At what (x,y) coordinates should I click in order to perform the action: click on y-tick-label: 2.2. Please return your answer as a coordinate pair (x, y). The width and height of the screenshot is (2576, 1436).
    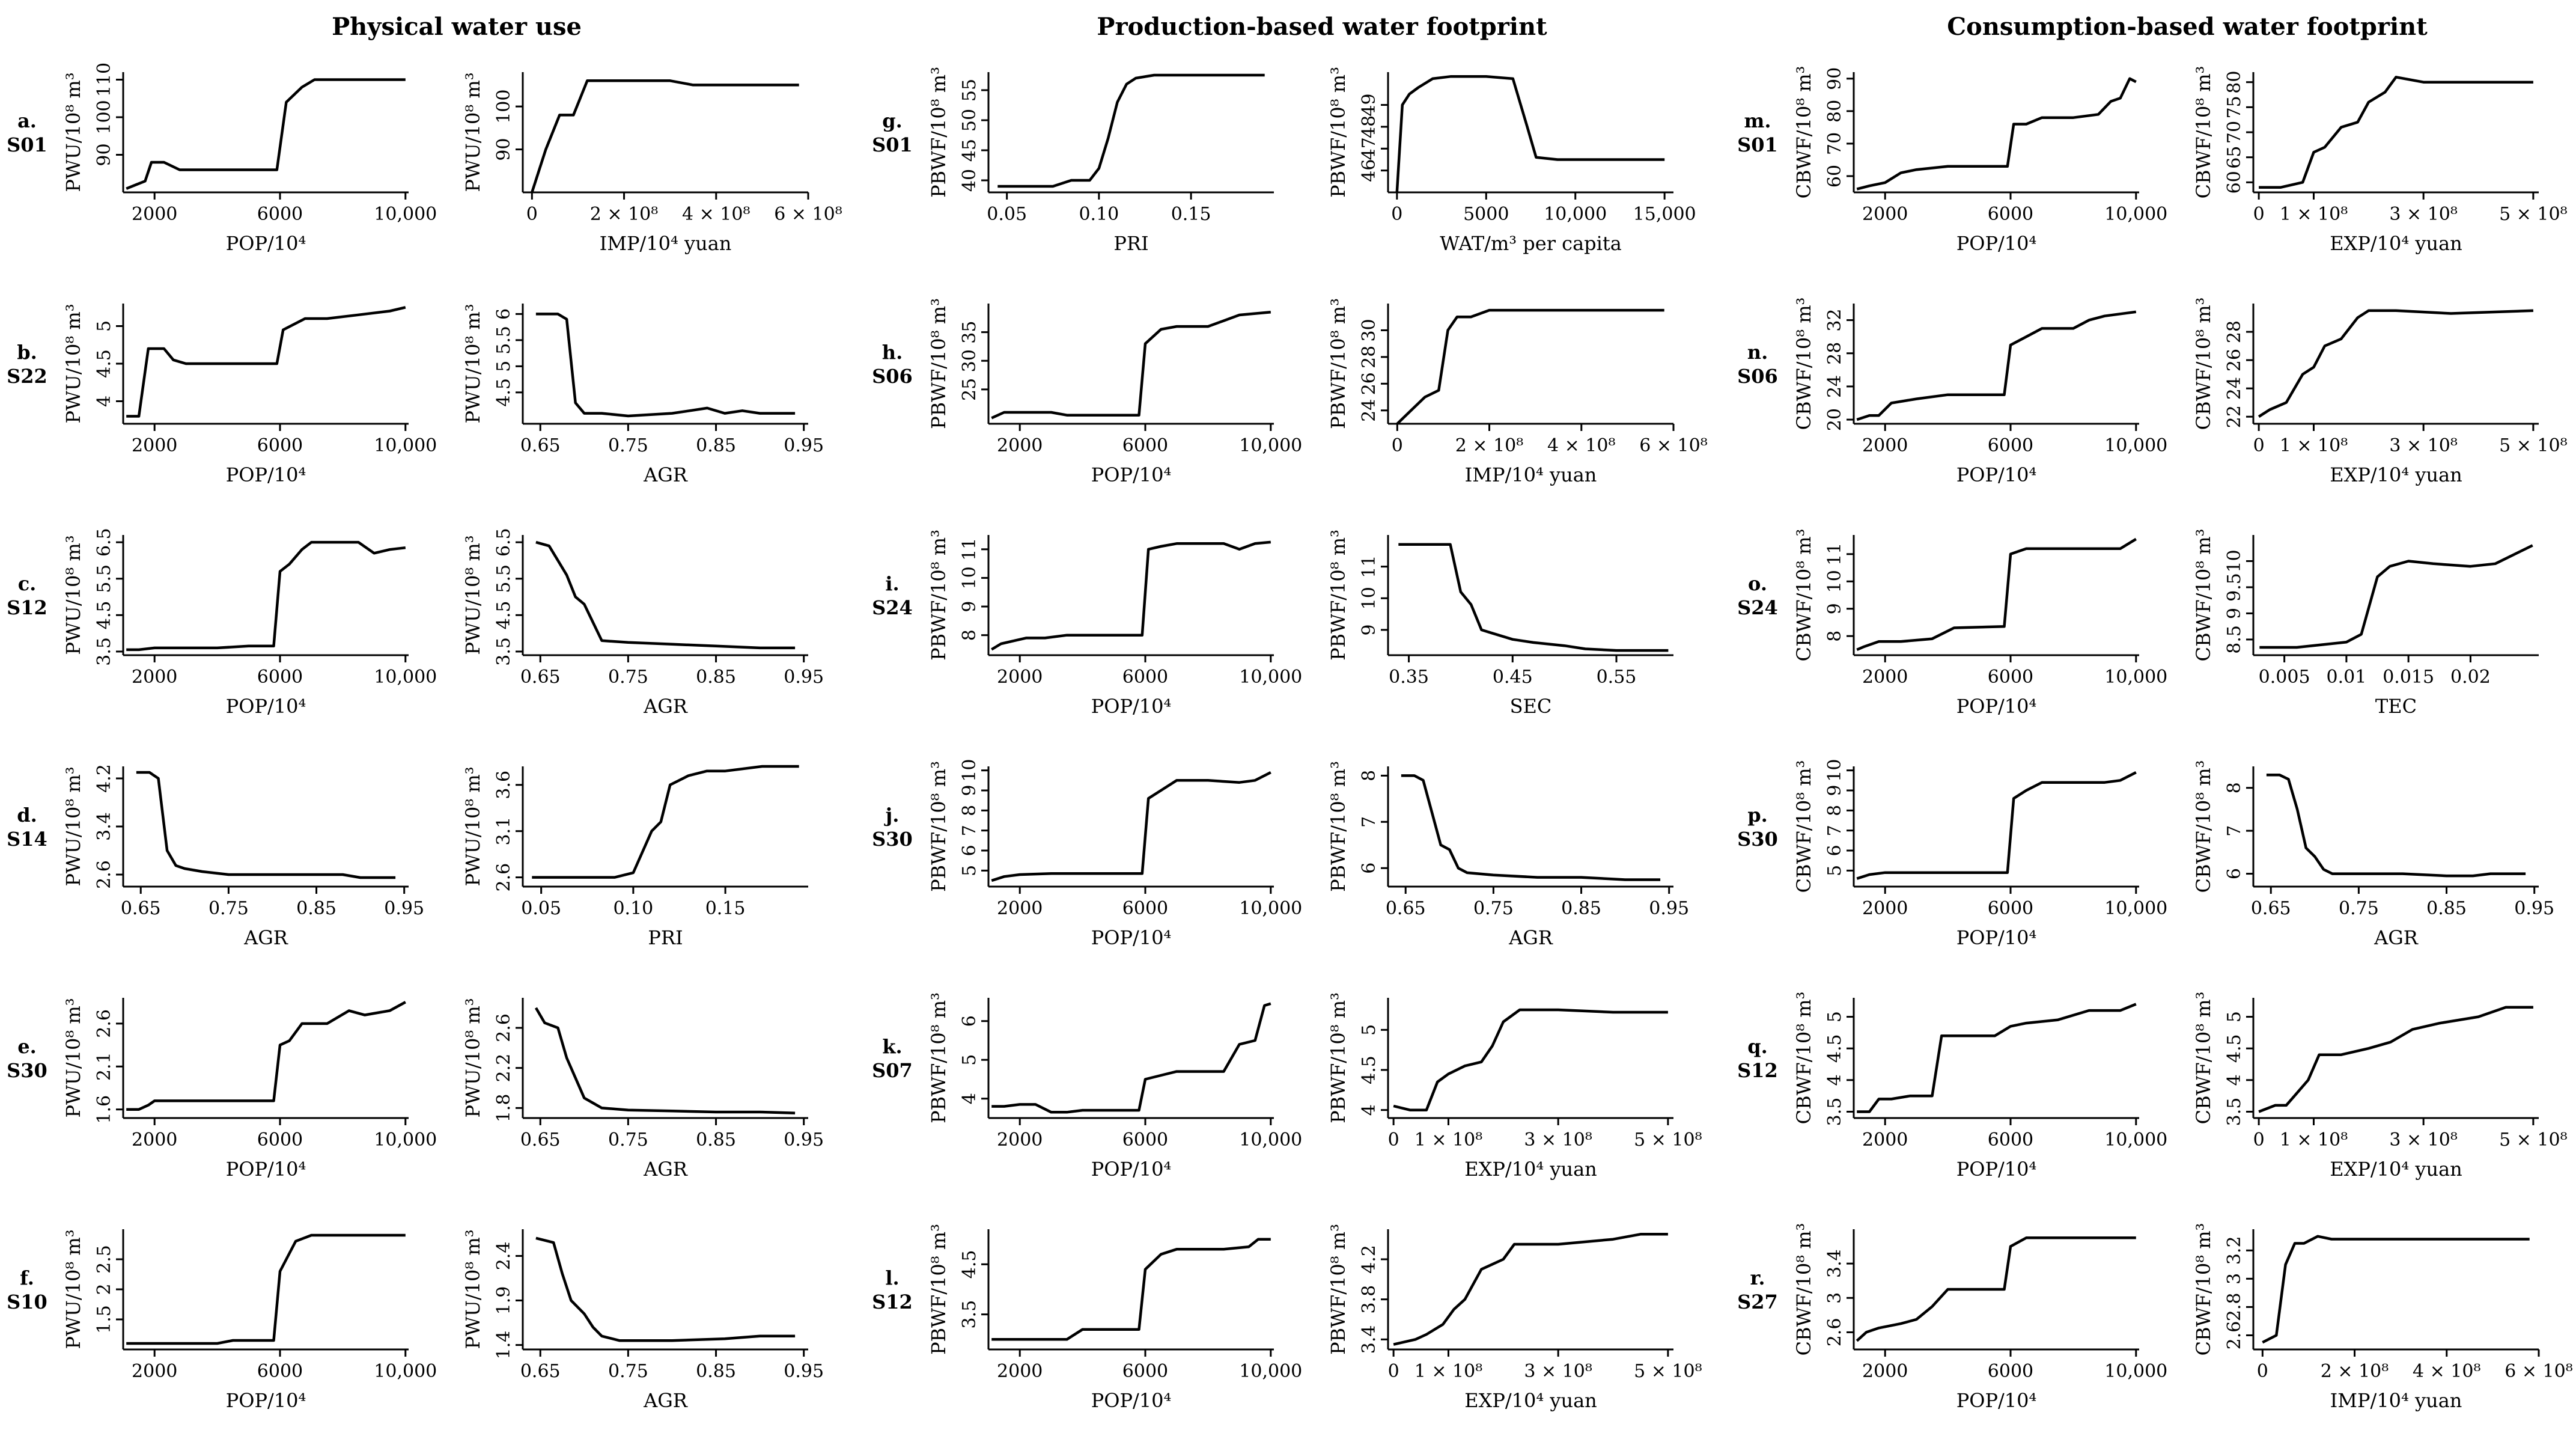
    Looking at the image, I should click on (503, 1068).